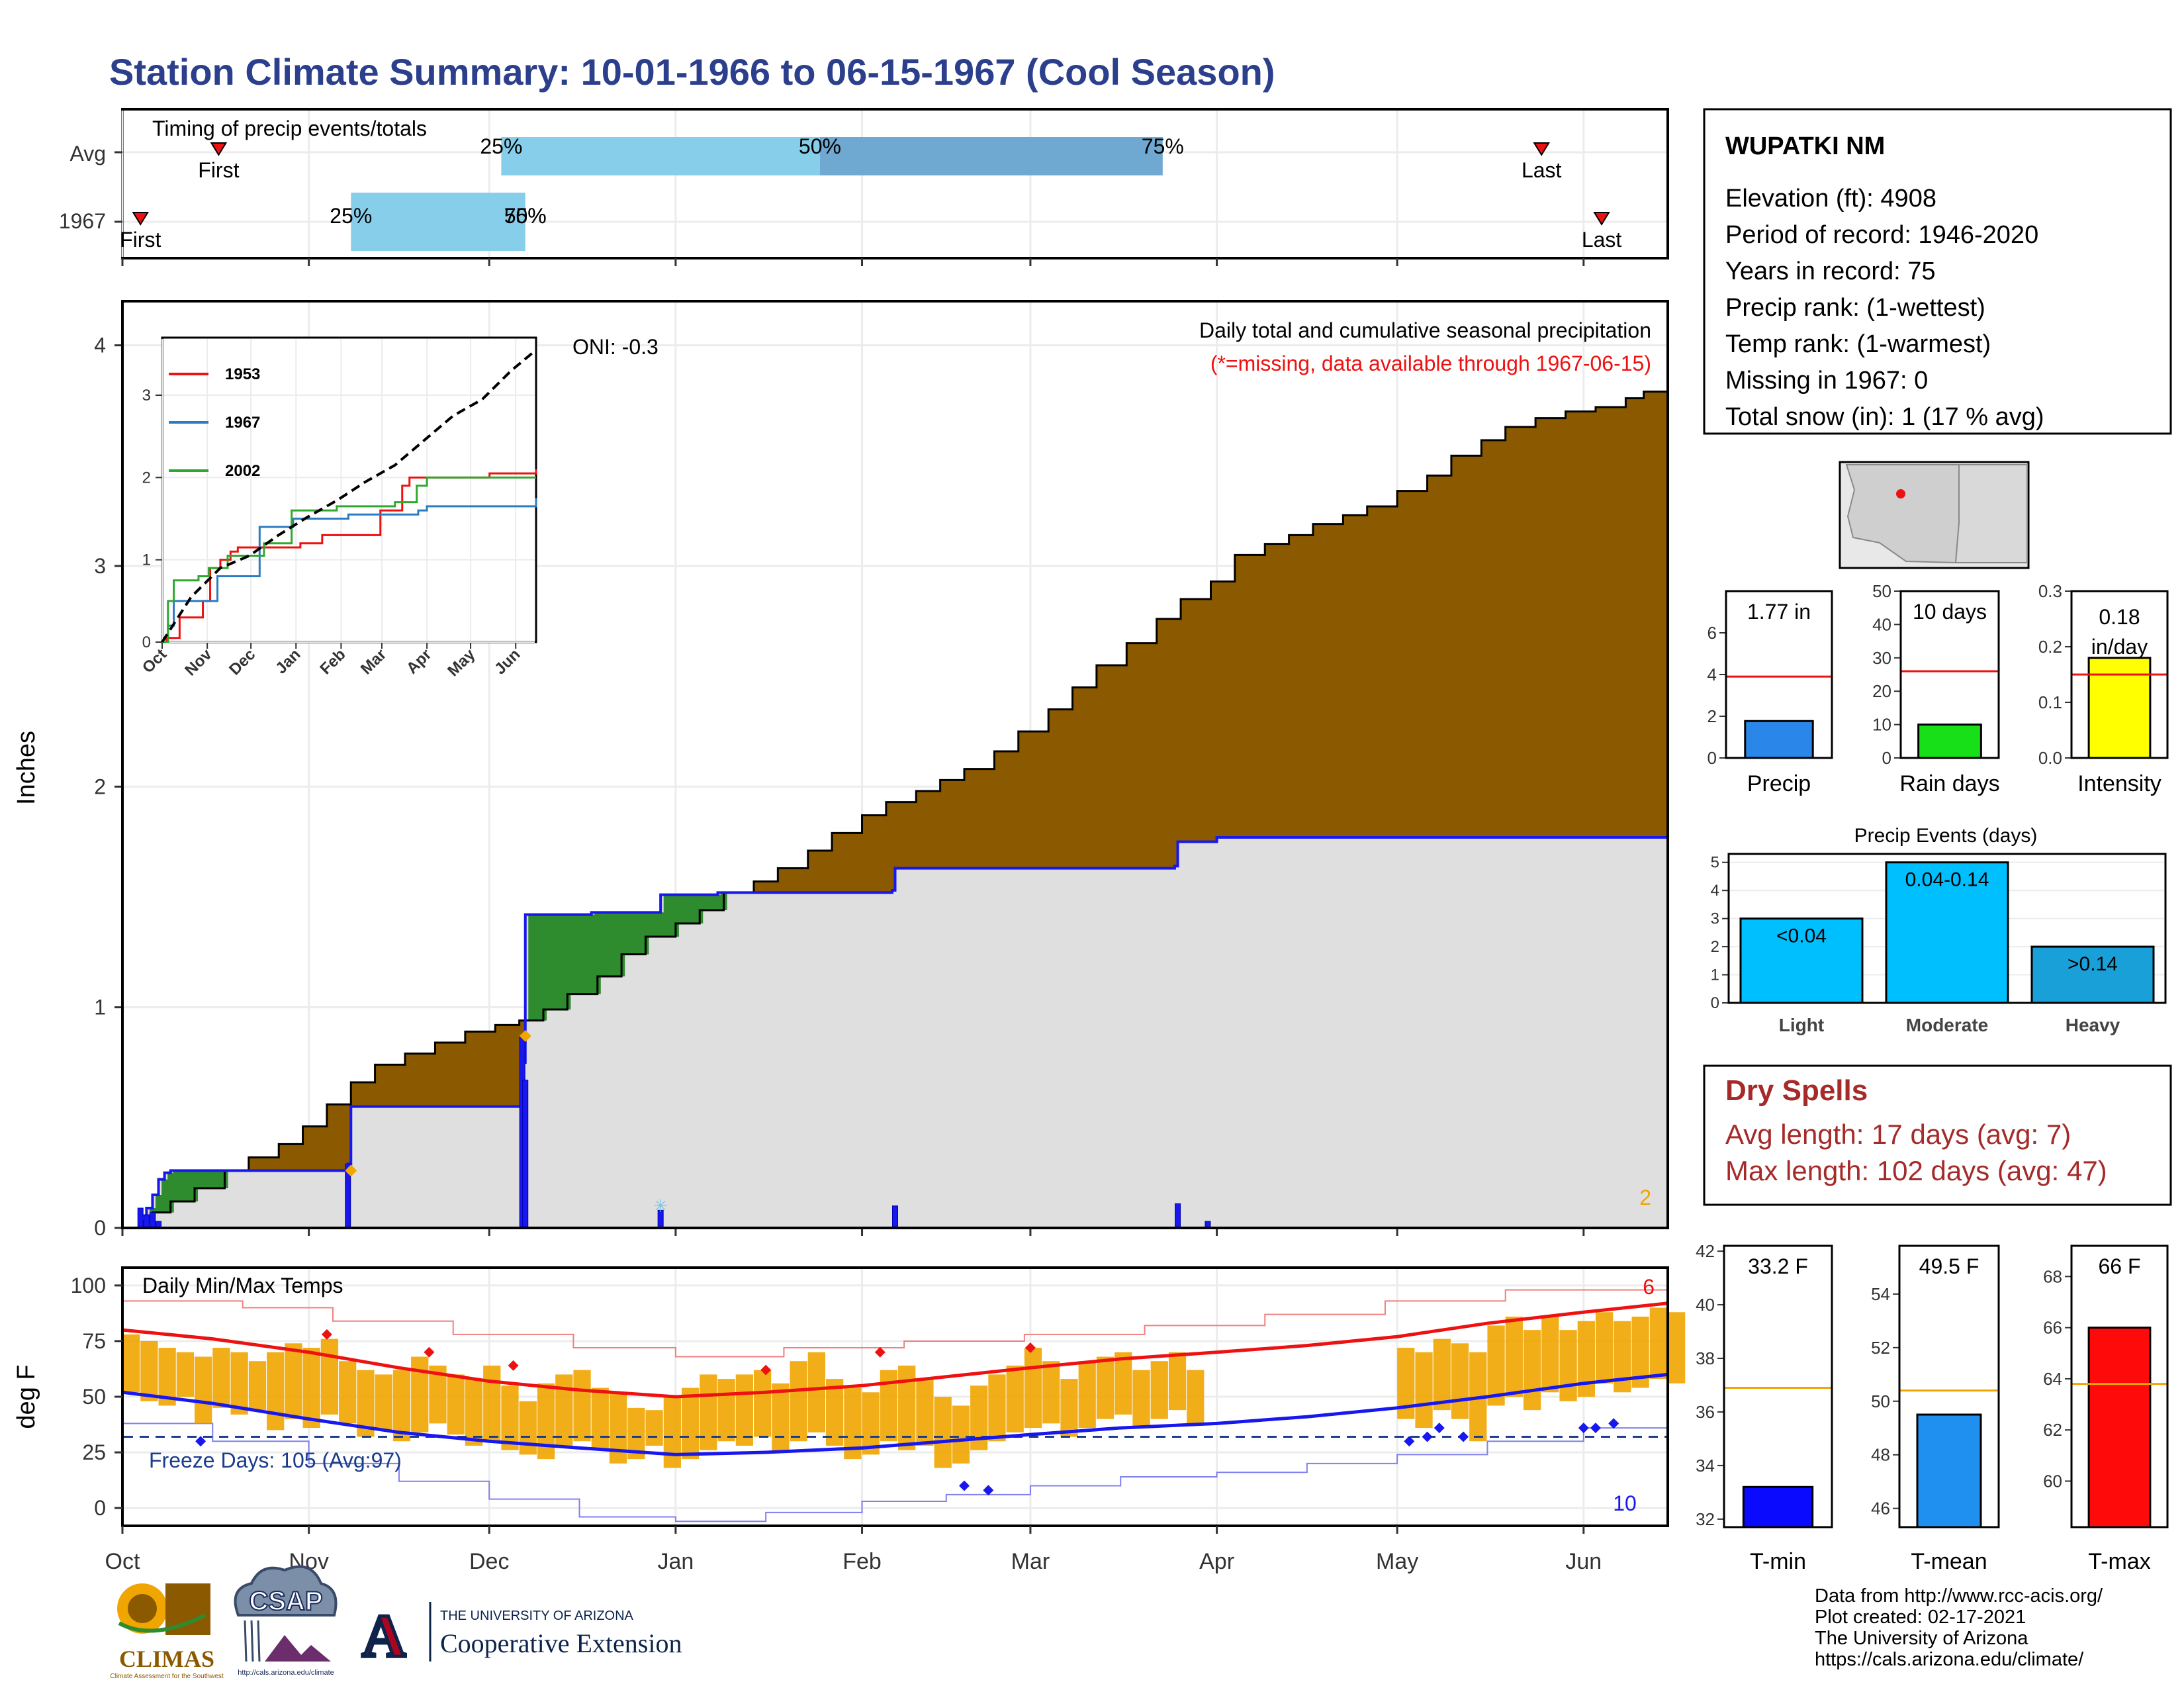 The width and height of the screenshot is (2184, 1688). What do you see at coordinates (1949, 1266) in the screenshot?
I see `tmean_bar-value-label: 49.5 F` at bounding box center [1949, 1266].